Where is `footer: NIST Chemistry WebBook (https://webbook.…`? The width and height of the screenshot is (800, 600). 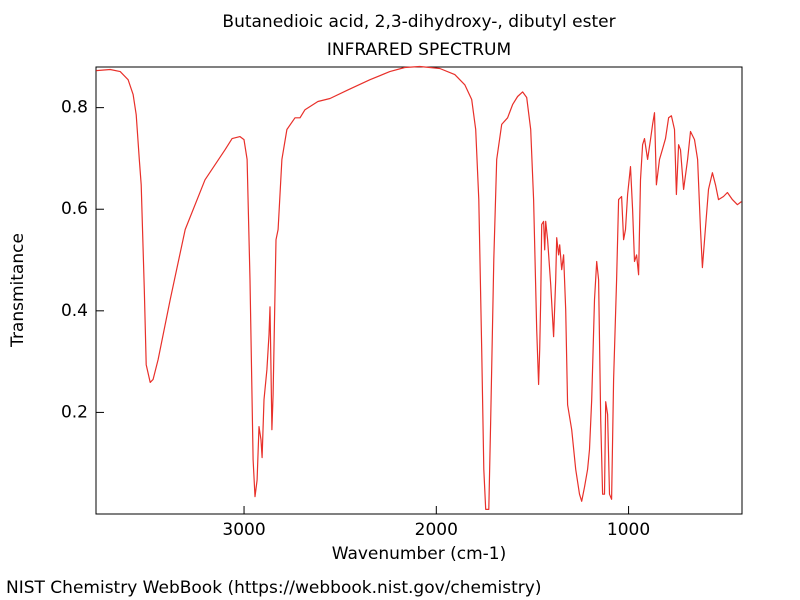 footer: NIST Chemistry WebBook (https://webbook.… is located at coordinates (273, 588).